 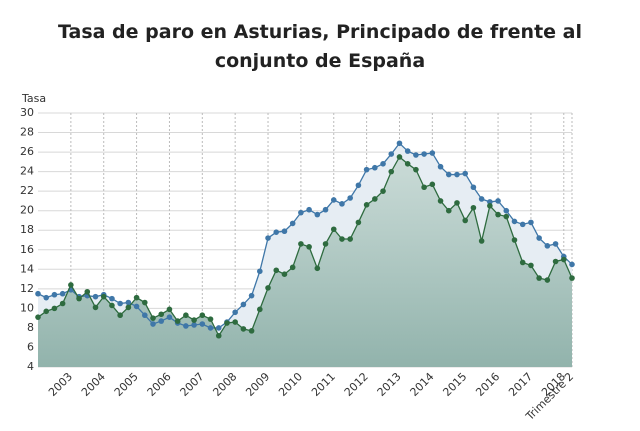 I want to click on y-tick-label: 24, so click(x=27, y=171).